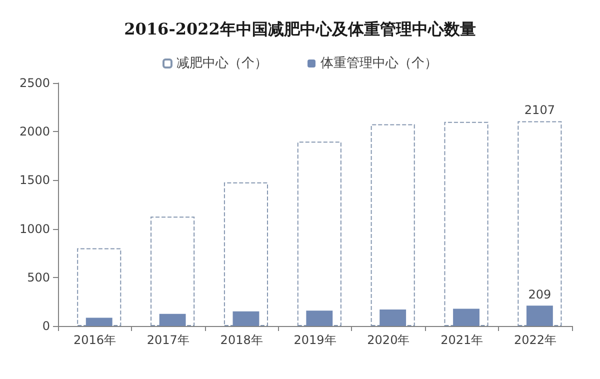  Describe the element at coordinates (300, 29) in the screenshot. I see `chart-title: 2016-2022年中国减肥中心及体重管理中心数量` at that location.